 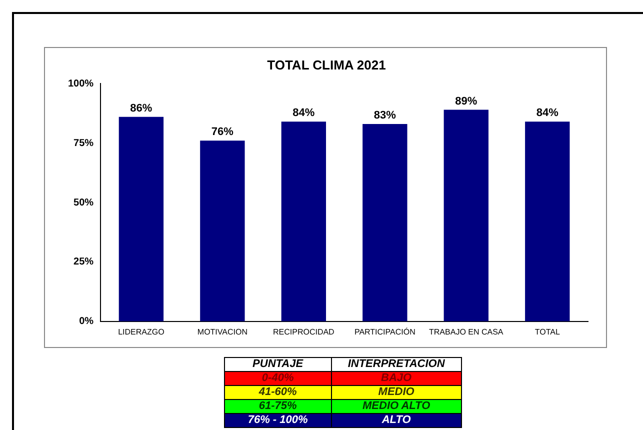 What do you see at coordinates (84, 202) in the screenshot?
I see `y-tick-label: 50%` at bounding box center [84, 202].